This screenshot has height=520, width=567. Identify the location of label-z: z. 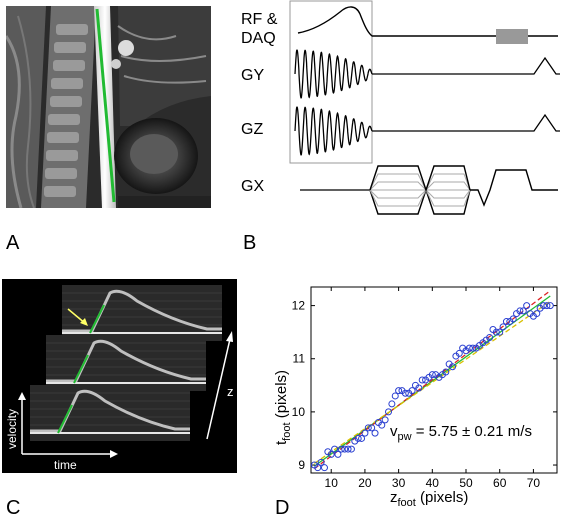
(230, 391).